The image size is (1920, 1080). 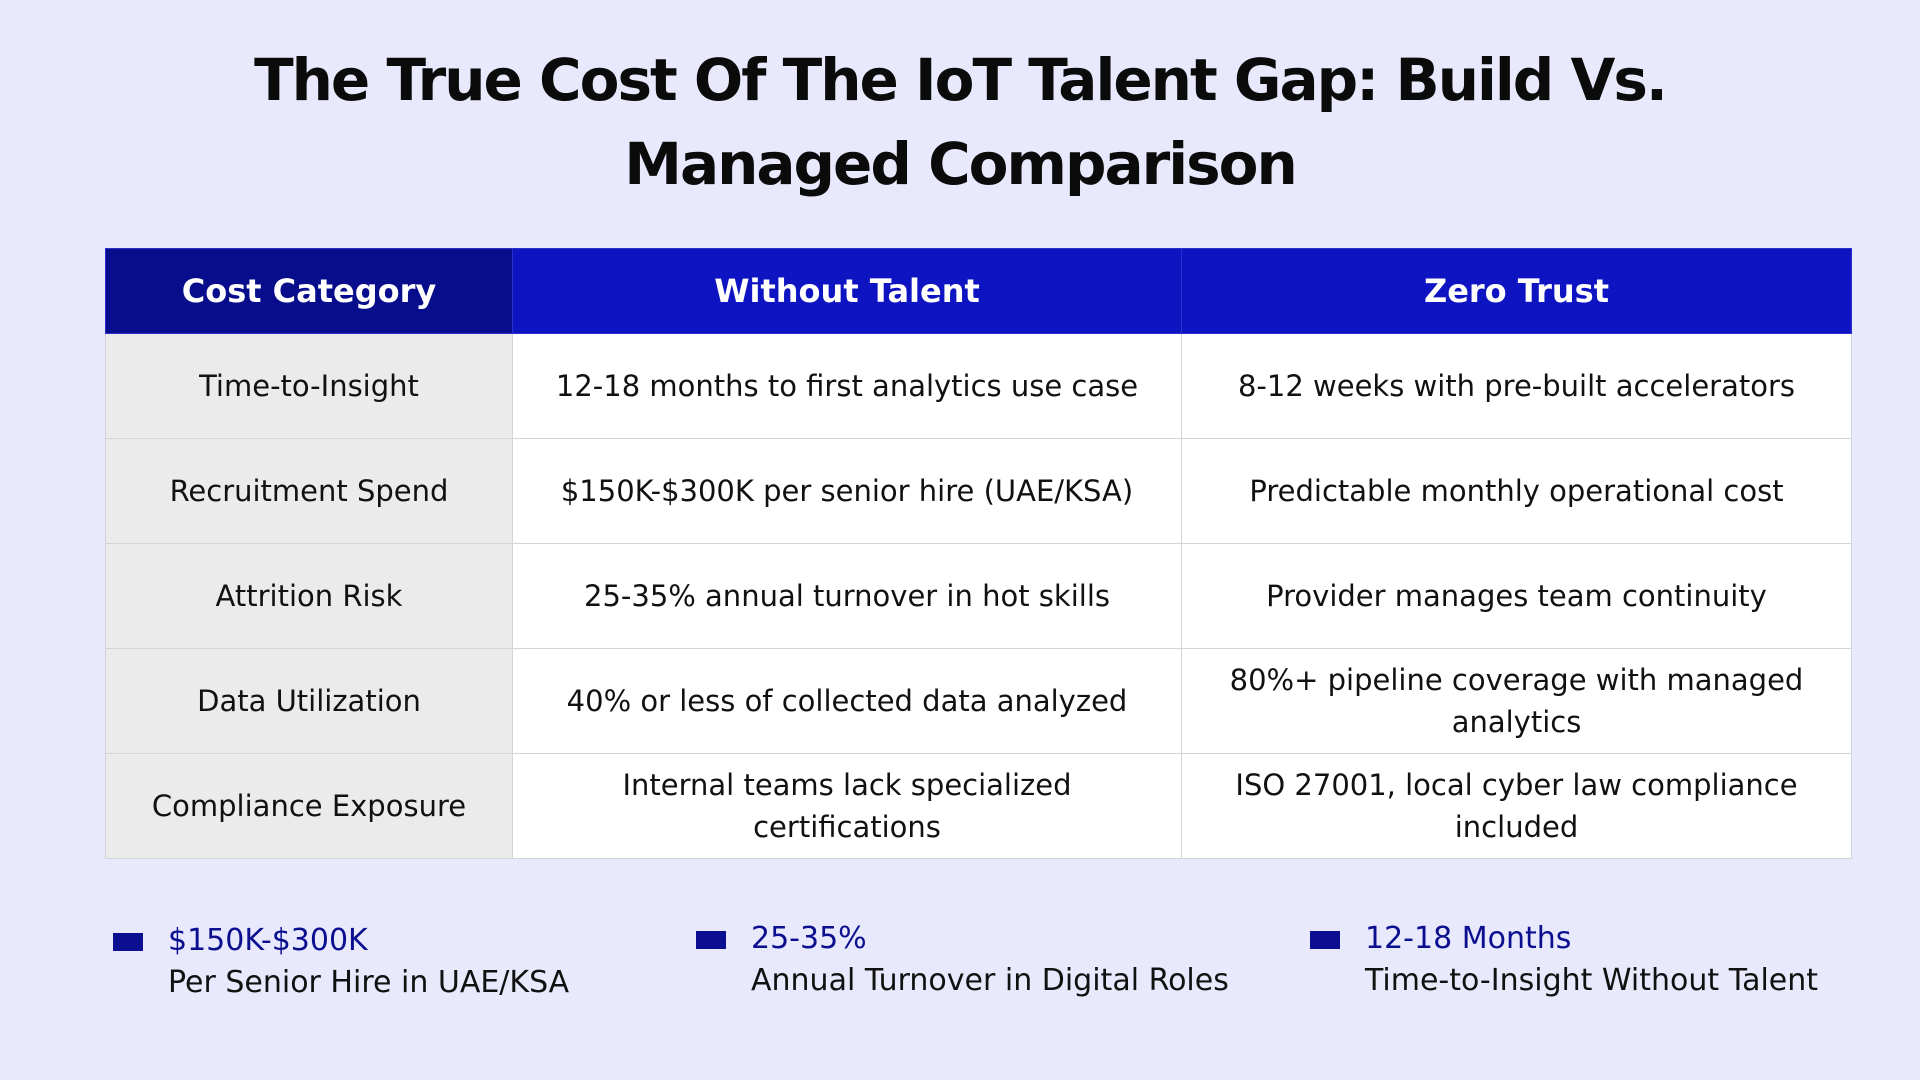 I want to click on stat-value: $150K-$300K, so click(x=268, y=940).